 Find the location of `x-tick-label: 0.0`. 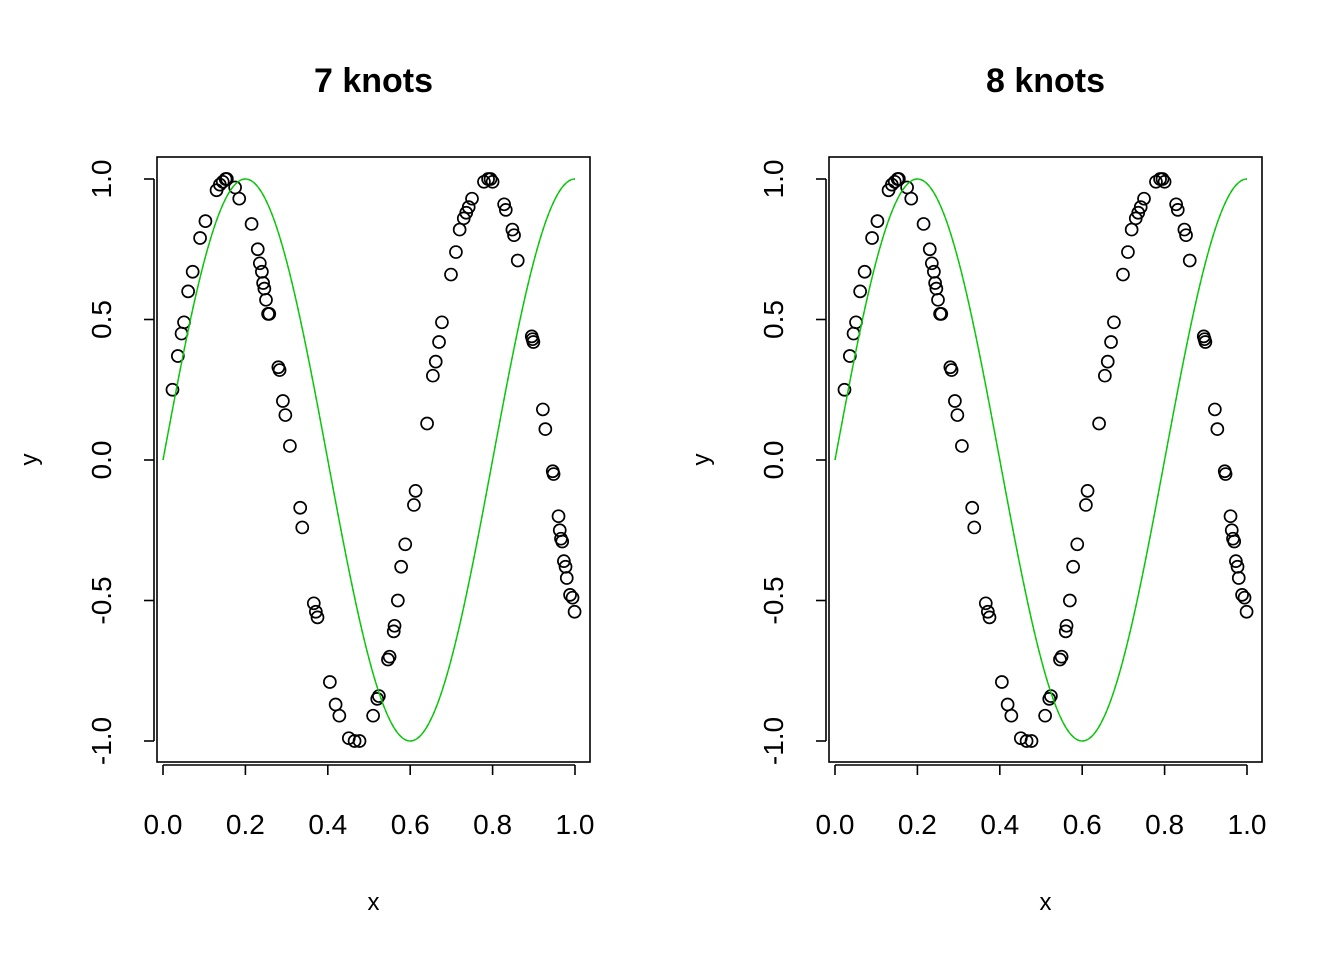

x-tick-label: 0.0 is located at coordinates (835, 824).